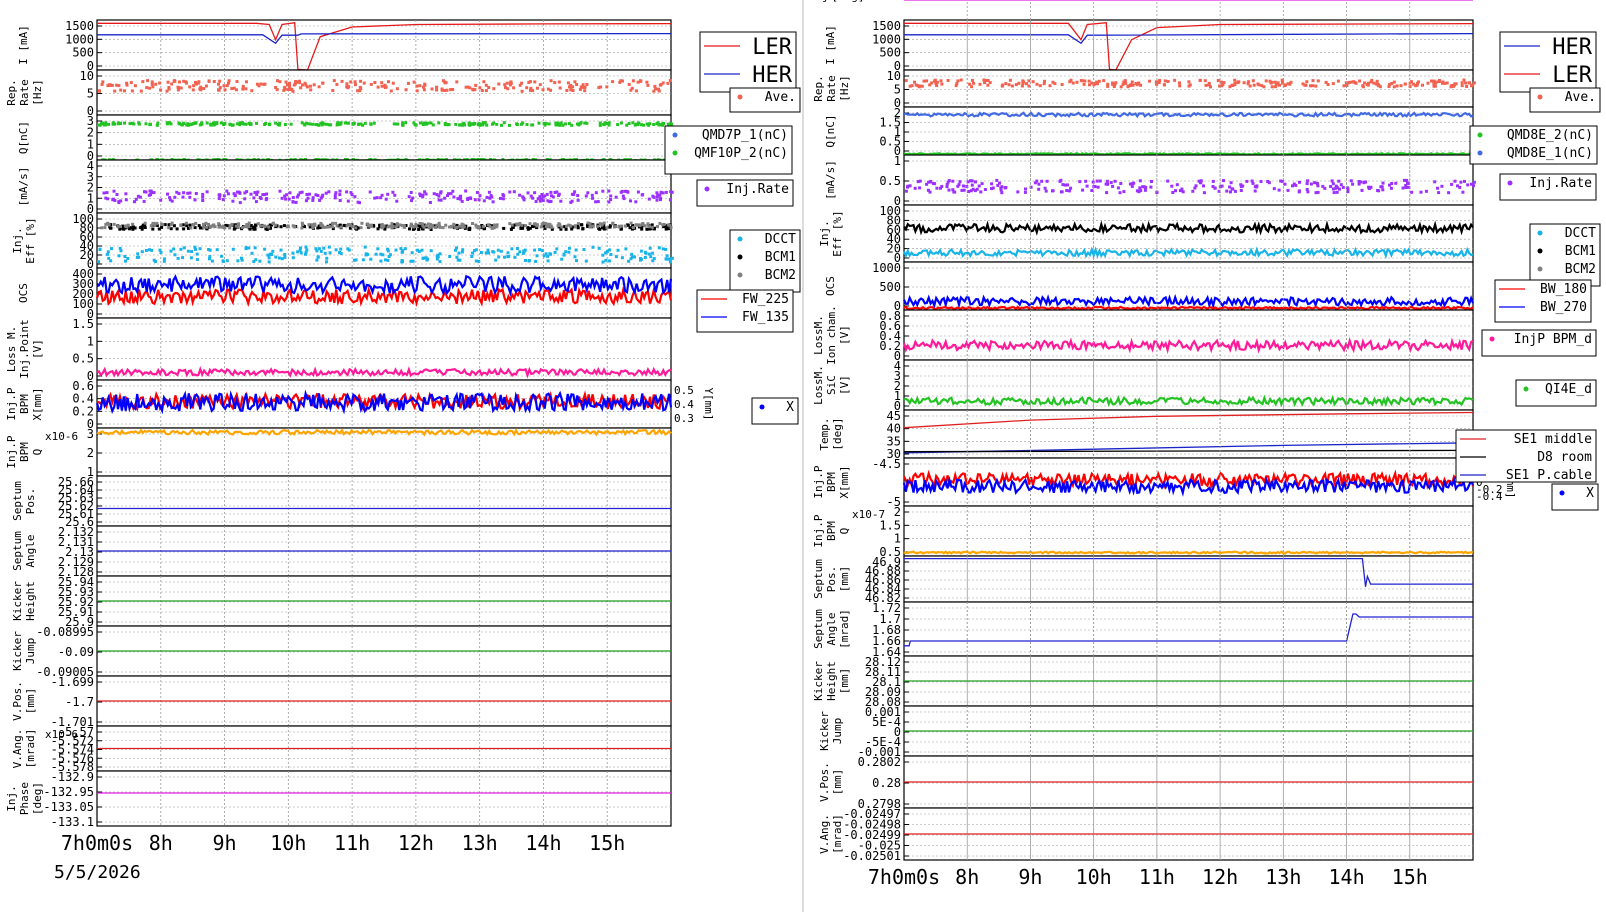 The width and height of the screenshot is (1606, 916). Describe the element at coordinates (76, 732) in the screenshot. I see `y-tick-label: -5.57` at that location.